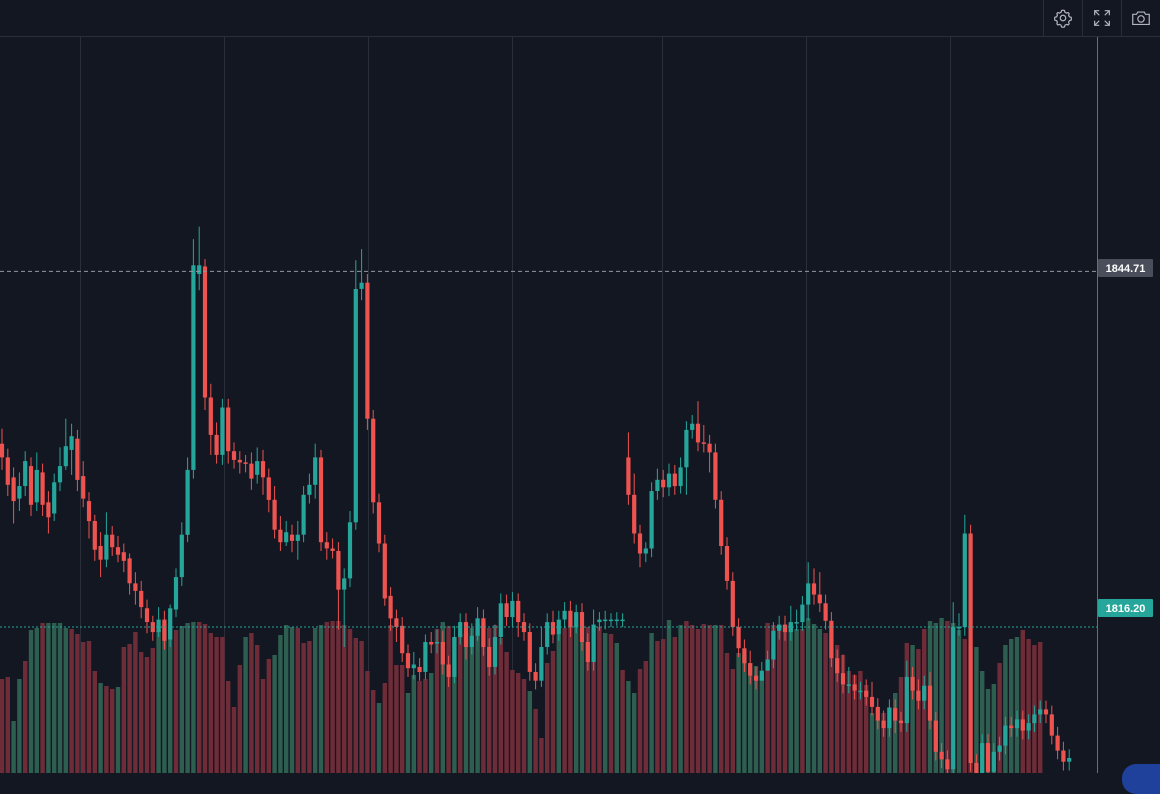 Image resolution: width=1160 pixels, height=794 pixels. What do you see at coordinates (1141, 779) in the screenshot?
I see `corner-widget` at bounding box center [1141, 779].